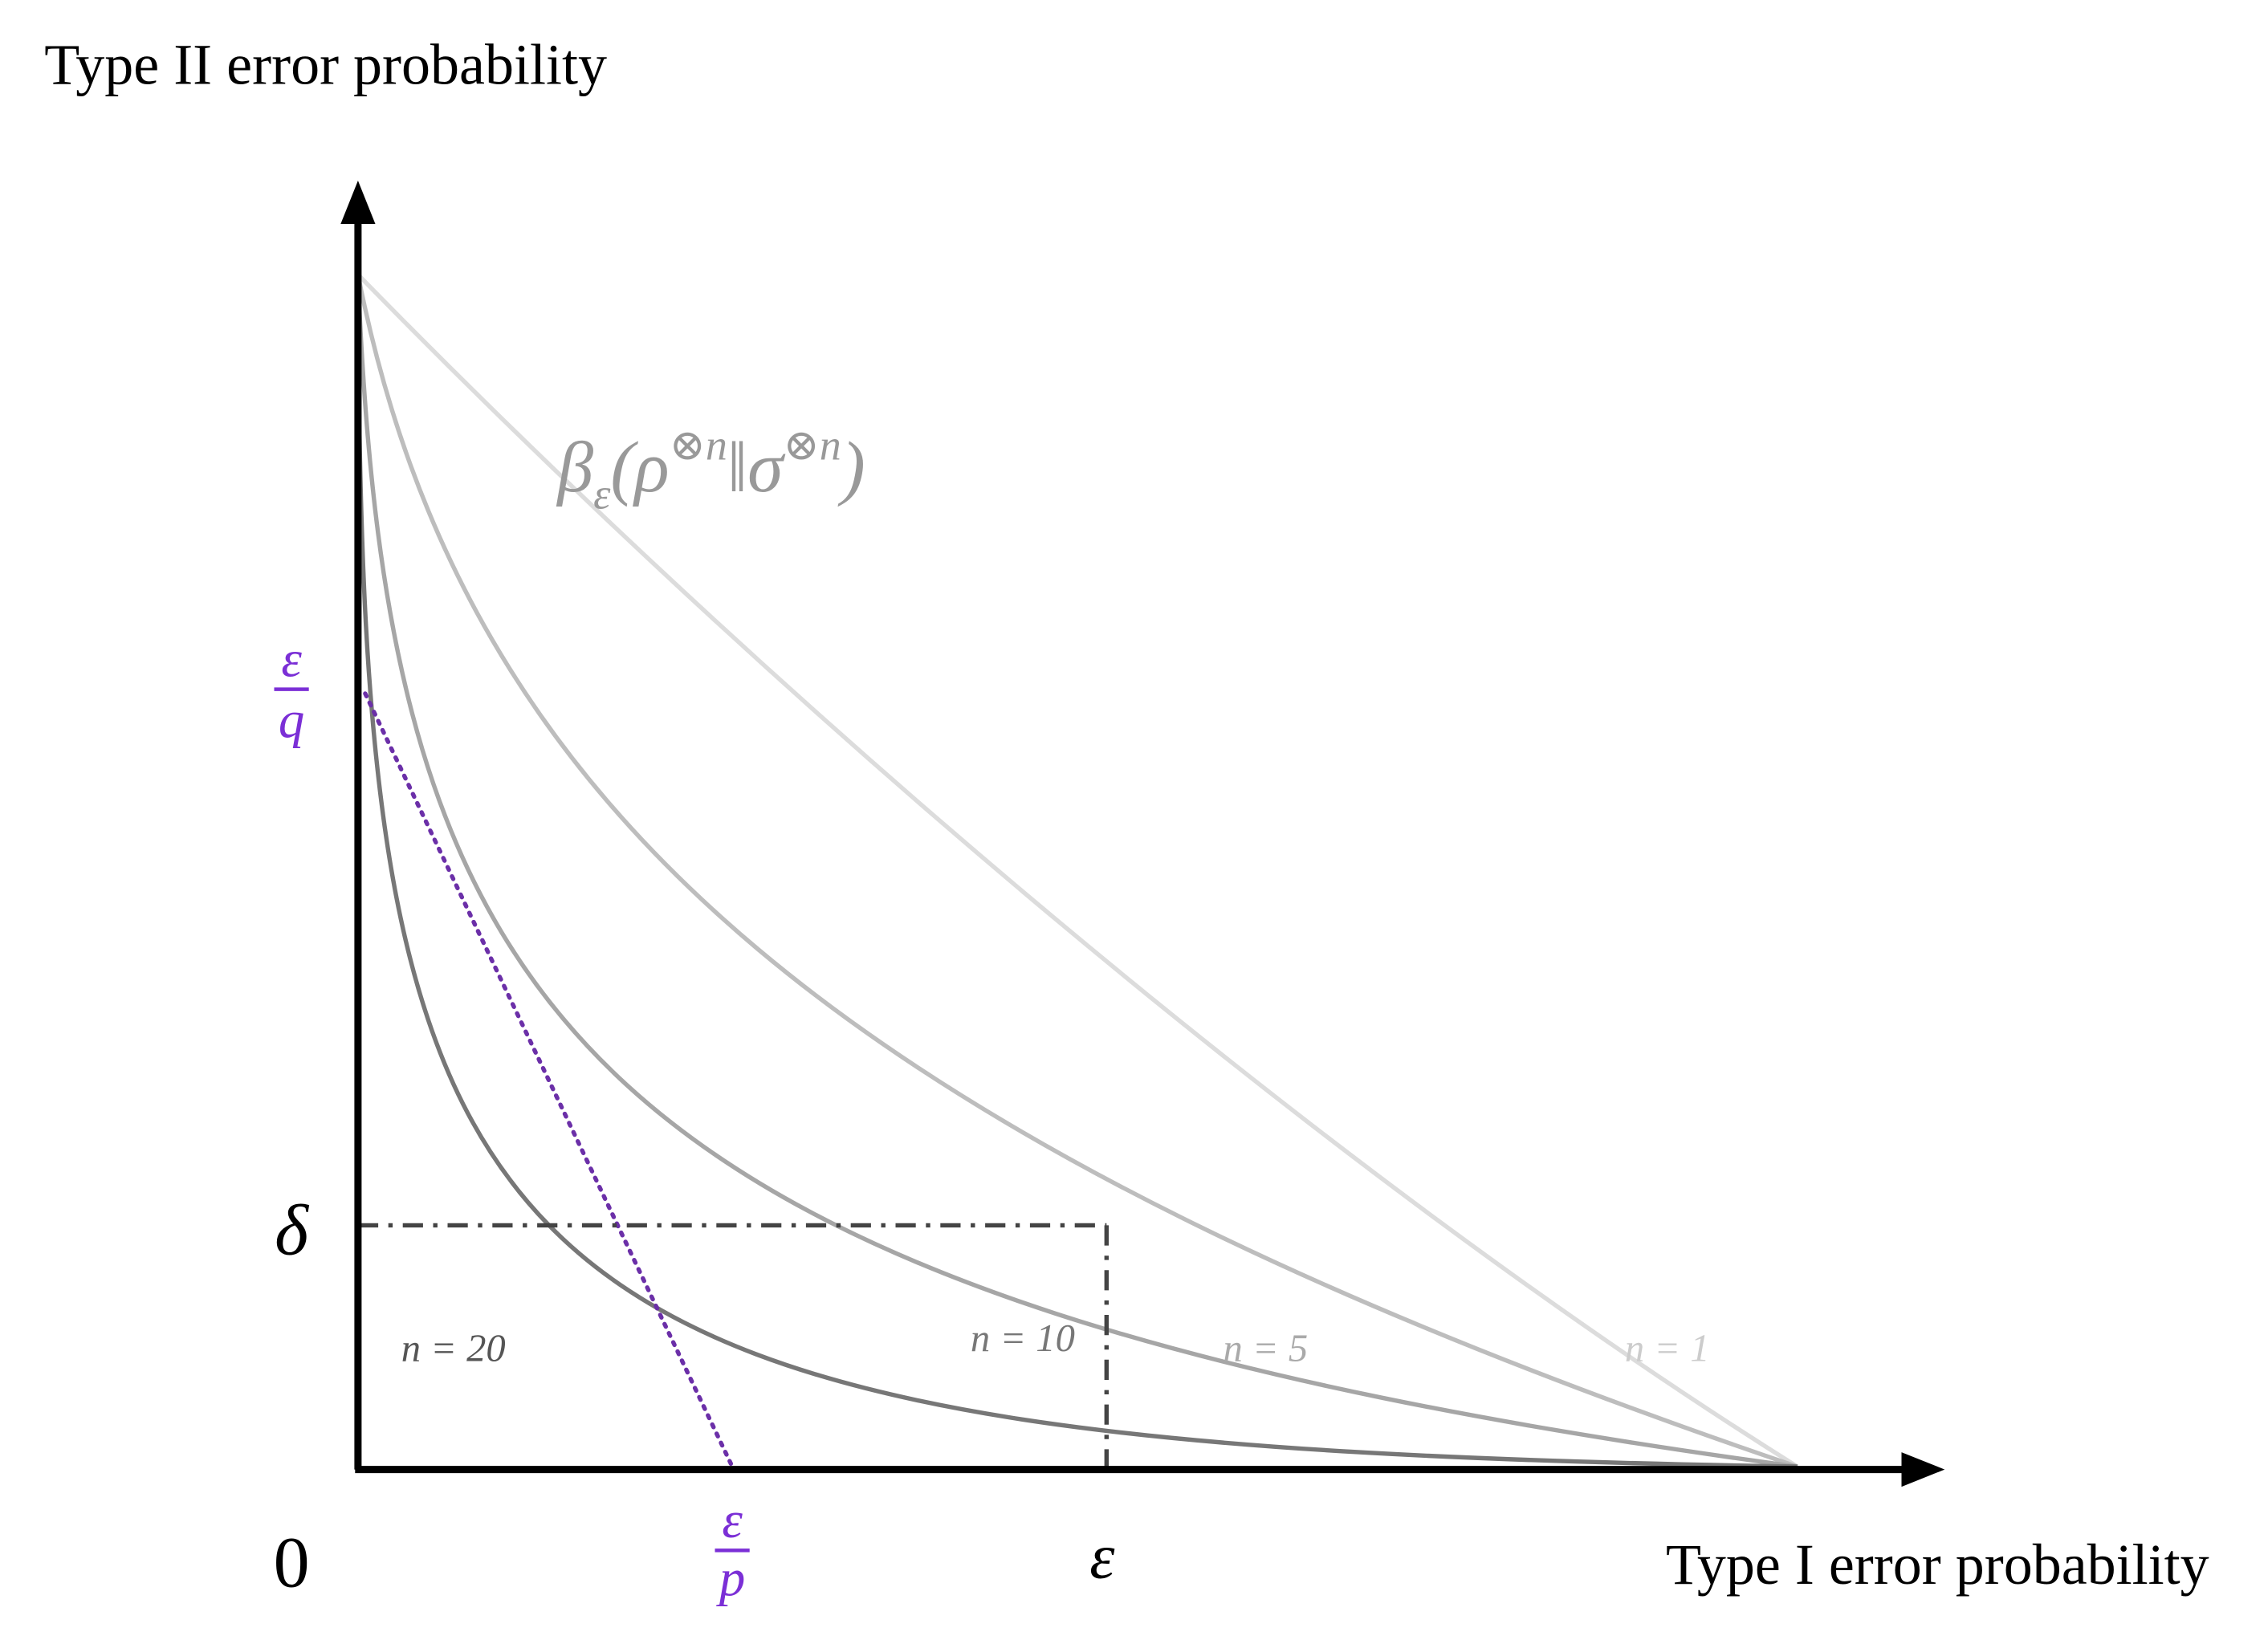 The width and height of the screenshot is (2268, 1640). Describe the element at coordinates (639, 468) in the screenshot. I see `formula-part: (ρ` at that location.